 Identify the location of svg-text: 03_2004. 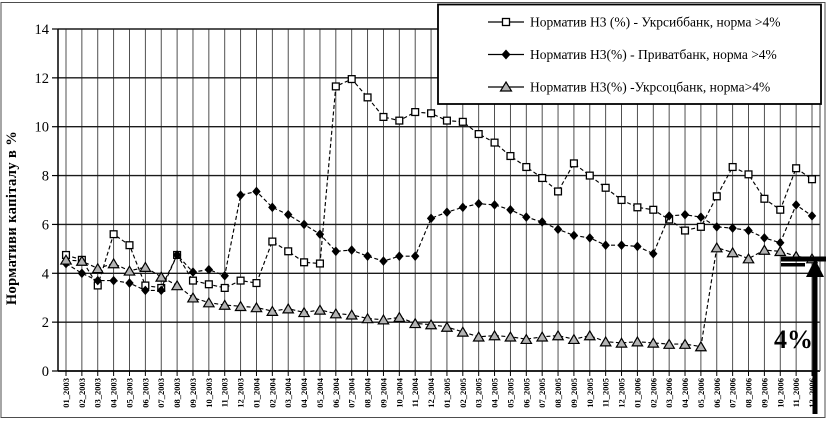
(288, 392).